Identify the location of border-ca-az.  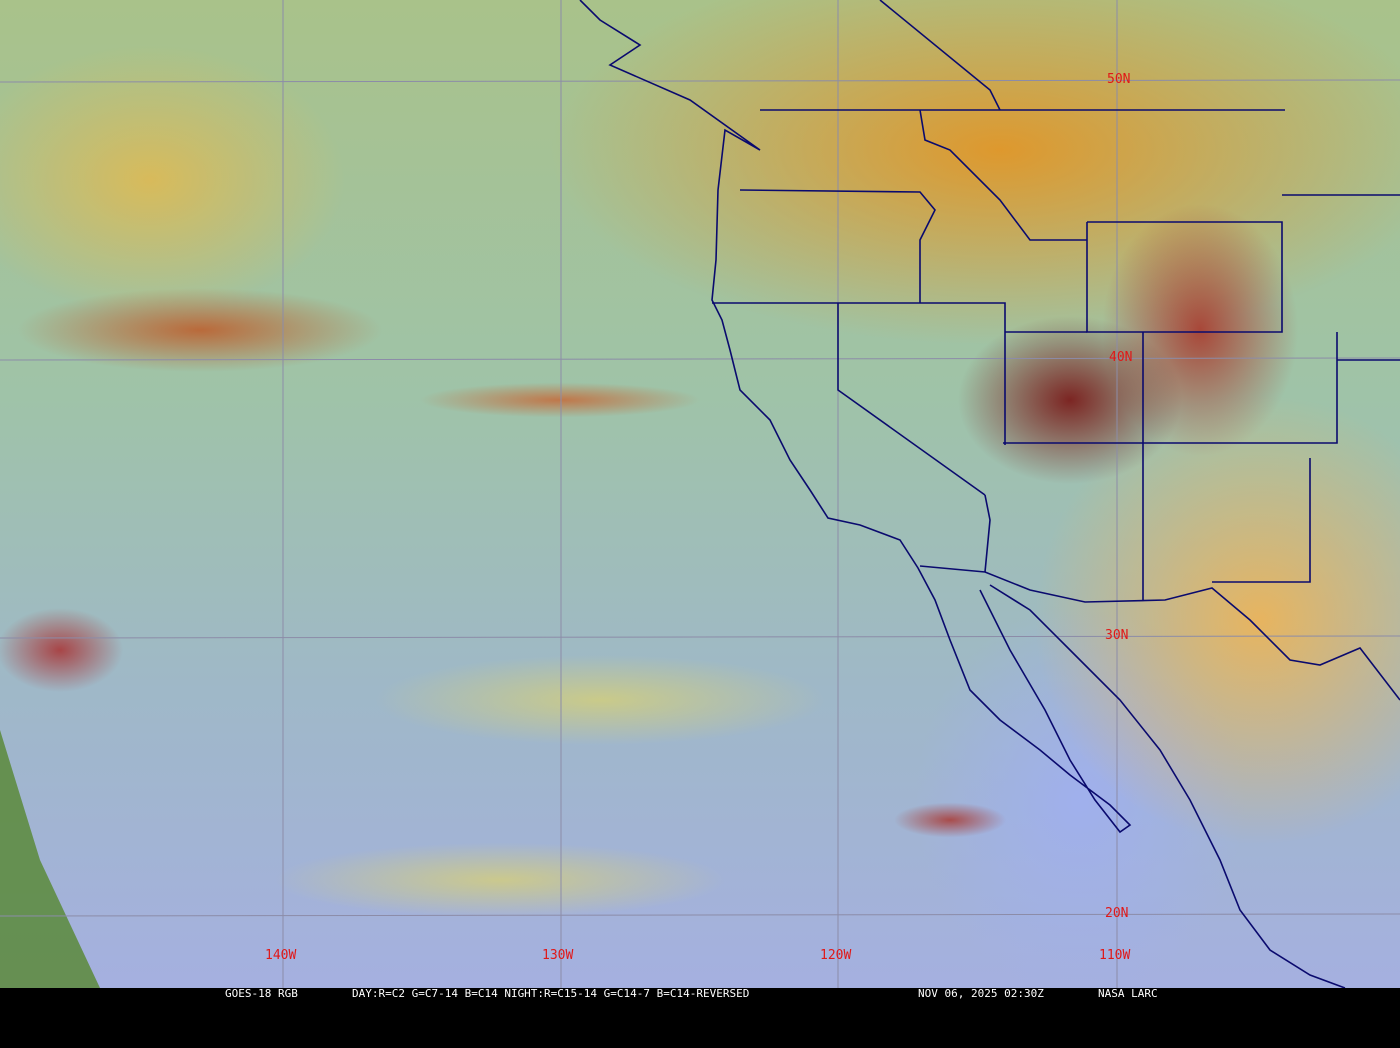
(987, 533).